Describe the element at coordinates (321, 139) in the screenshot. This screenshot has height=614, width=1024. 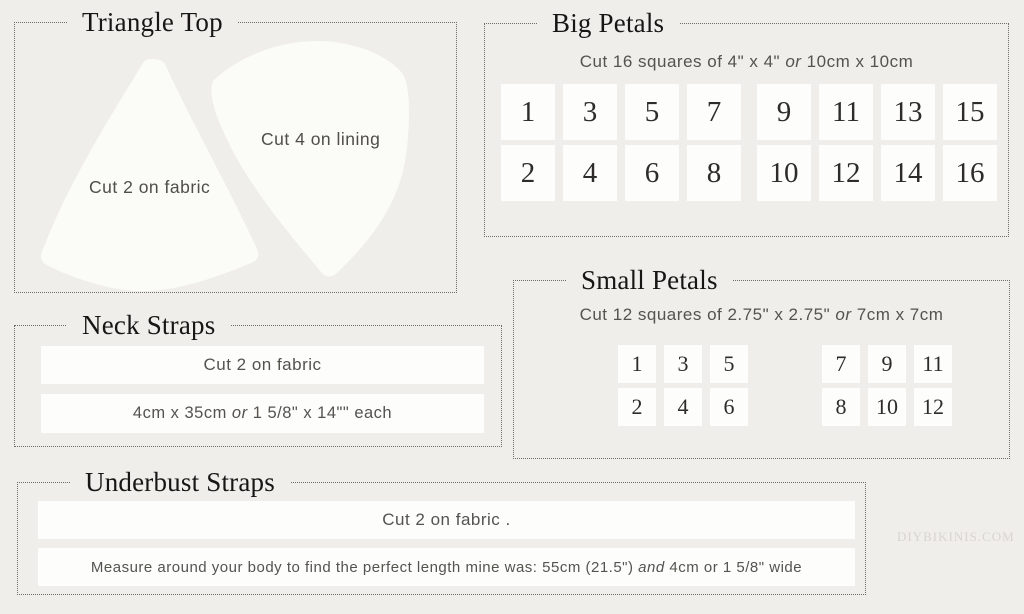
I see `triangle-lining-label: Cut 4 on lining` at that location.